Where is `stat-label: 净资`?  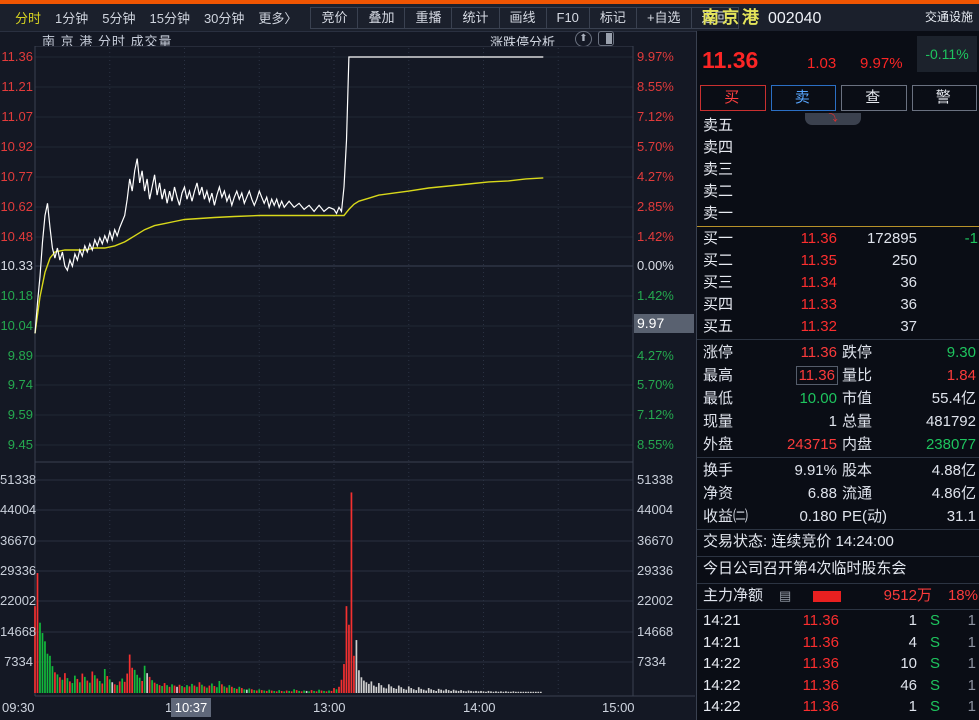
stat-label: 净资 is located at coordinates (718, 493).